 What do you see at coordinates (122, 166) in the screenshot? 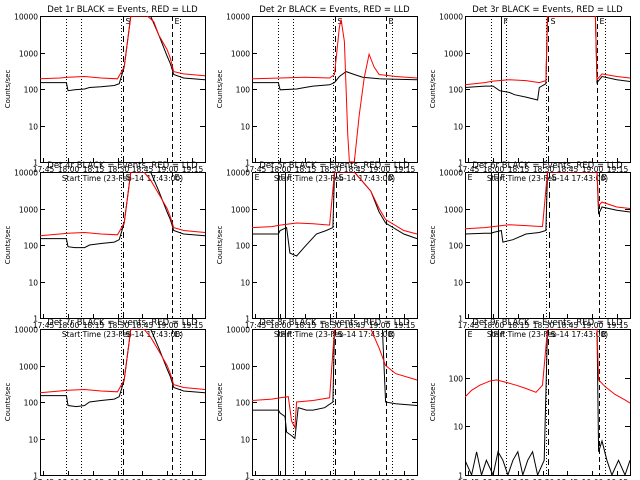
I see `chart-title: Det 4r BLACK = Events, RED = LLD` at bounding box center [122, 166].